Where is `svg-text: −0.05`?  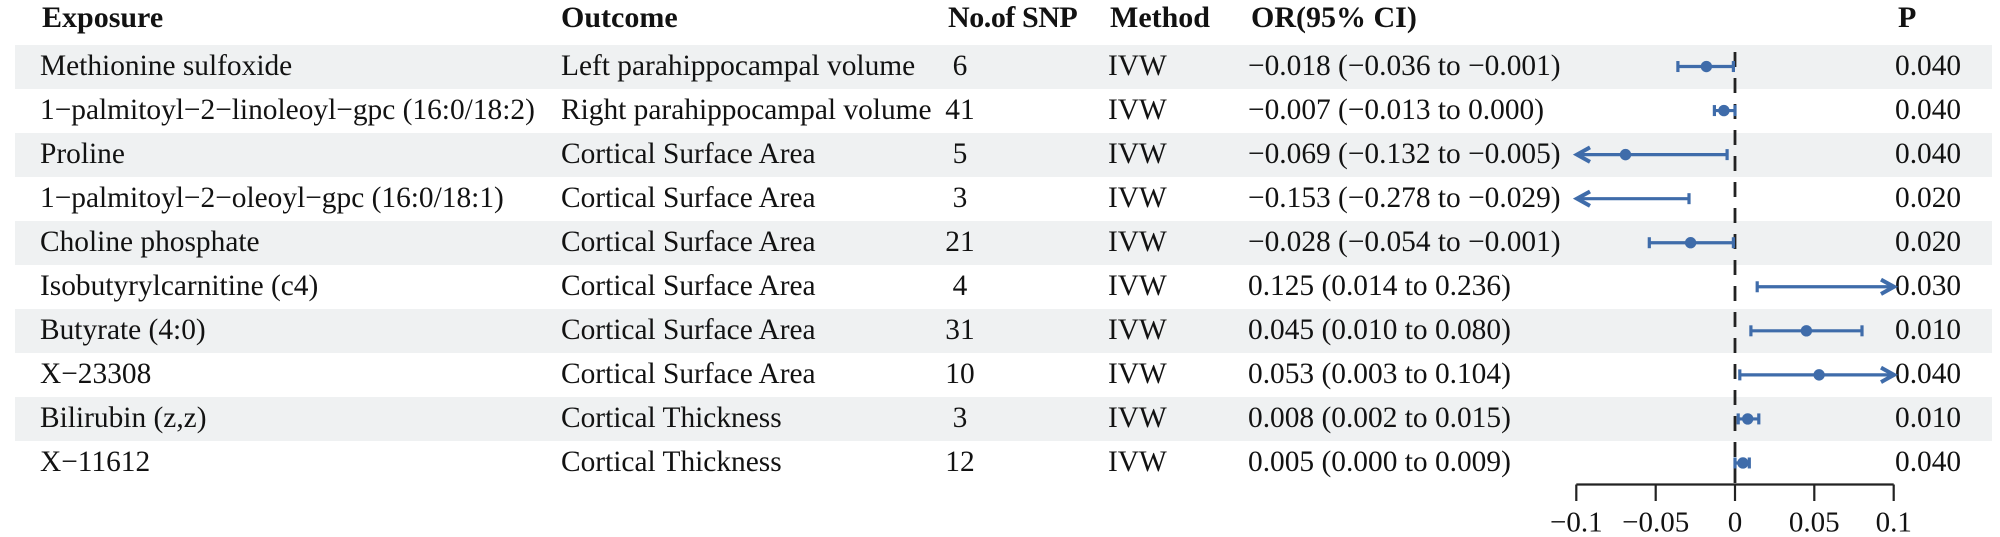
svg-text: −0.05 is located at coordinates (1655, 522).